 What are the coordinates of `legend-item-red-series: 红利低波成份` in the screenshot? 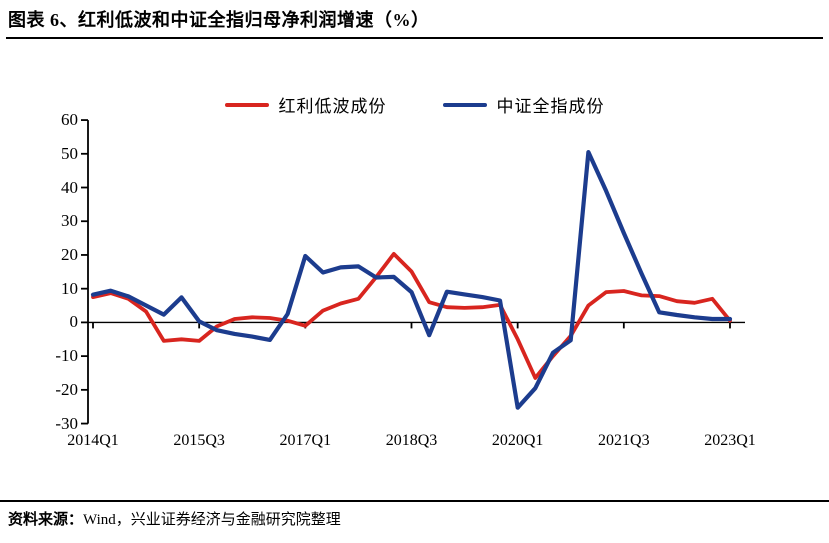 It's located at (305, 104).